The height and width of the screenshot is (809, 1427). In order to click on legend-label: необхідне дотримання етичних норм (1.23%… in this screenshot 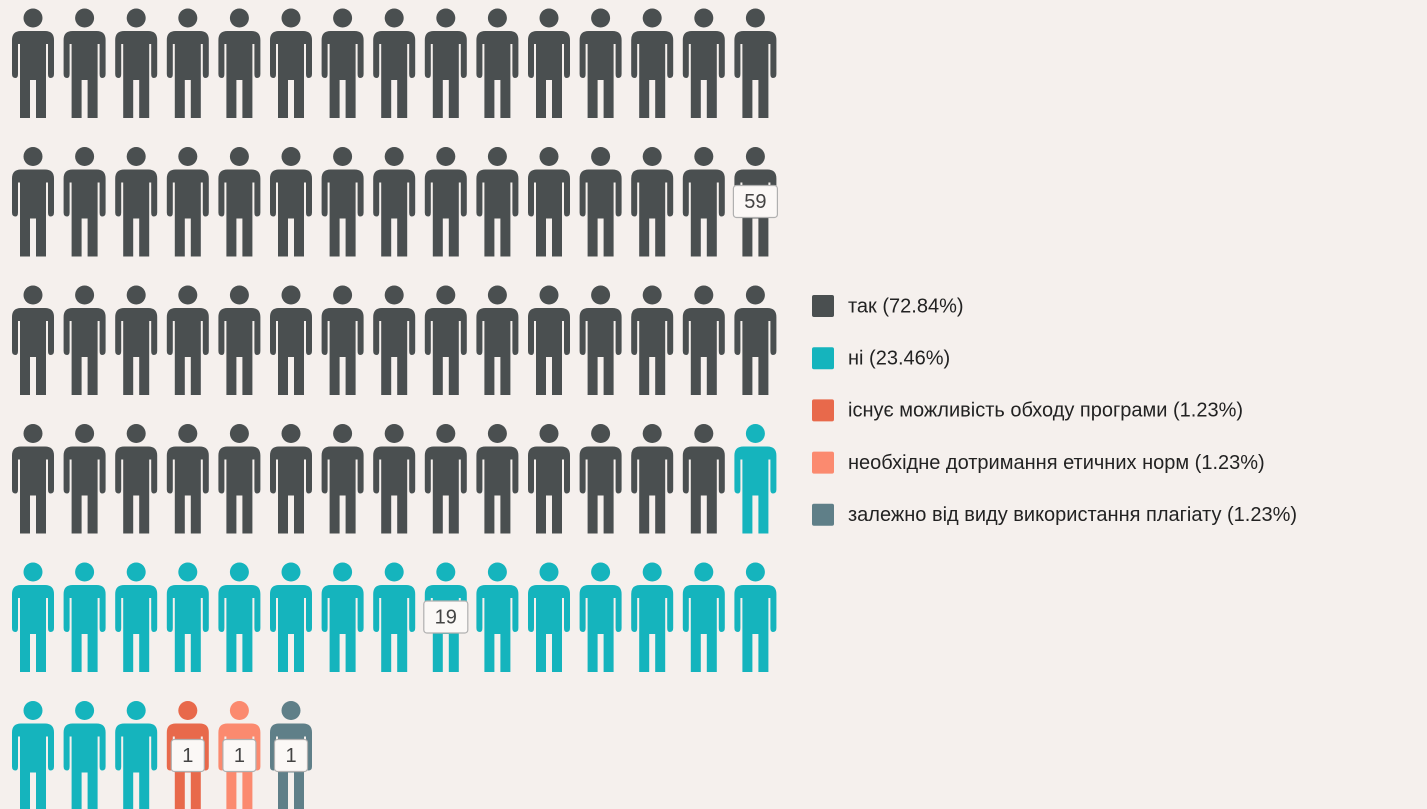, I will do `click(1056, 463)`.